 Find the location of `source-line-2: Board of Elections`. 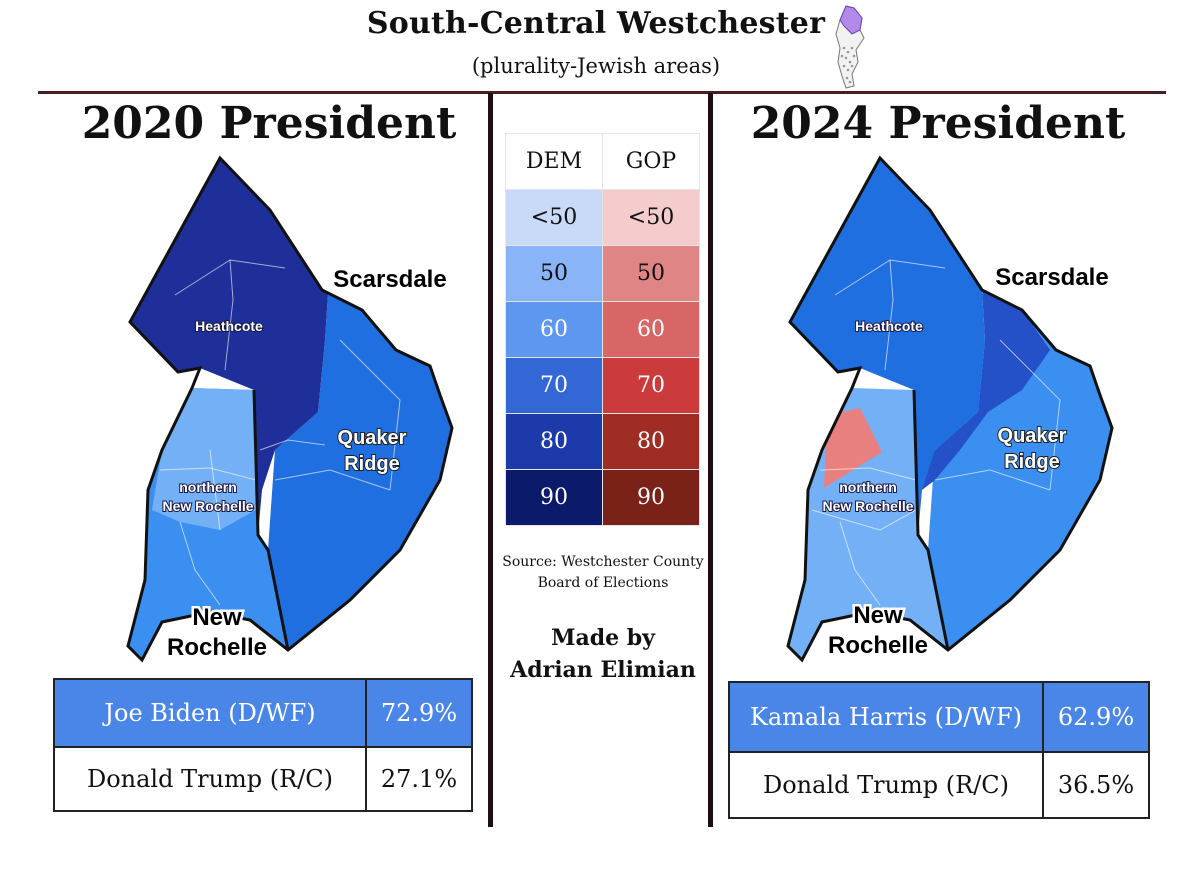

source-line-2: Board of Elections is located at coordinates (603, 583).